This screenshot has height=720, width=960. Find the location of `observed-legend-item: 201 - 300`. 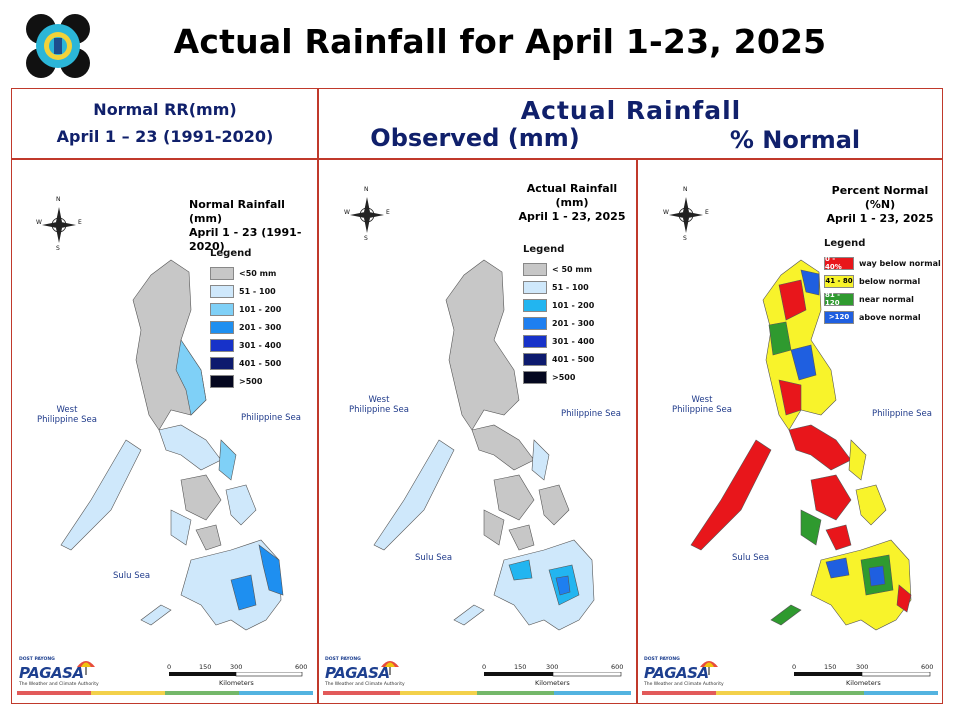

observed-legend-item: 201 - 300 is located at coordinates (558, 323).